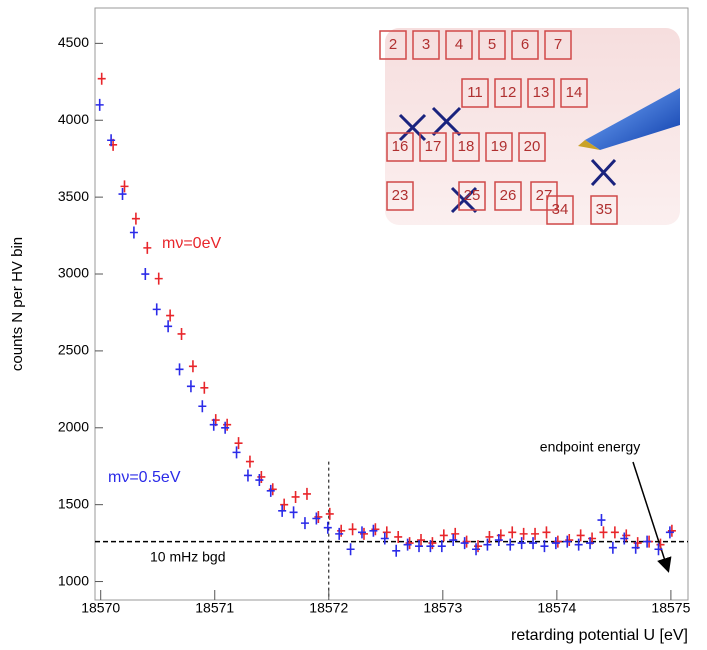 The width and height of the screenshot is (707, 650). Describe the element at coordinates (73, 196) in the screenshot. I see `y-tick-label: 3500` at that location.